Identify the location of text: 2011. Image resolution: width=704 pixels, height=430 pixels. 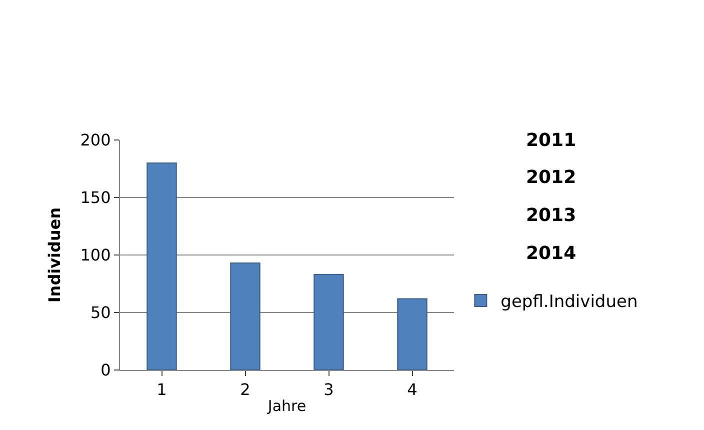
(551, 140).